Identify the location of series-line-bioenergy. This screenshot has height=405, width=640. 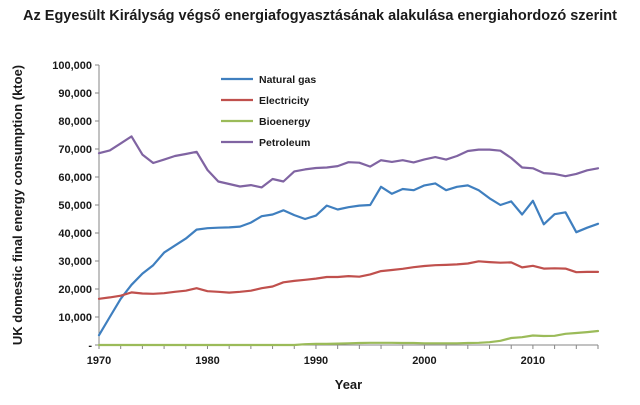
(348, 338).